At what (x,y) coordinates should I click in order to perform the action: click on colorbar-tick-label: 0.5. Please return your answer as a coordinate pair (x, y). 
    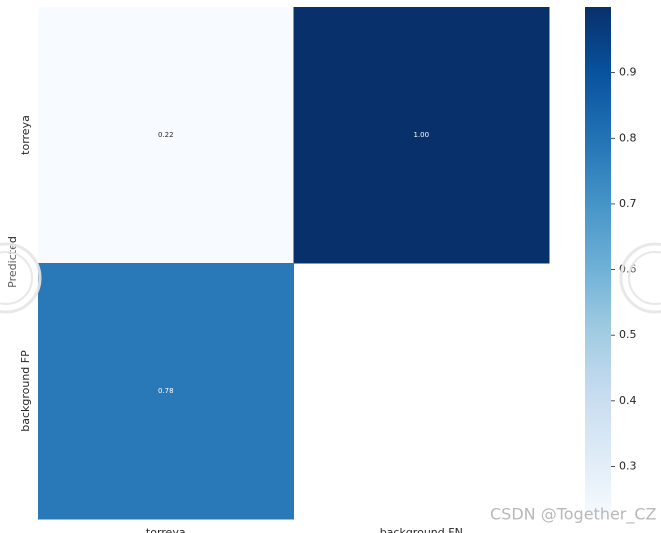
    Looking at the image, I should click on (628, 334).